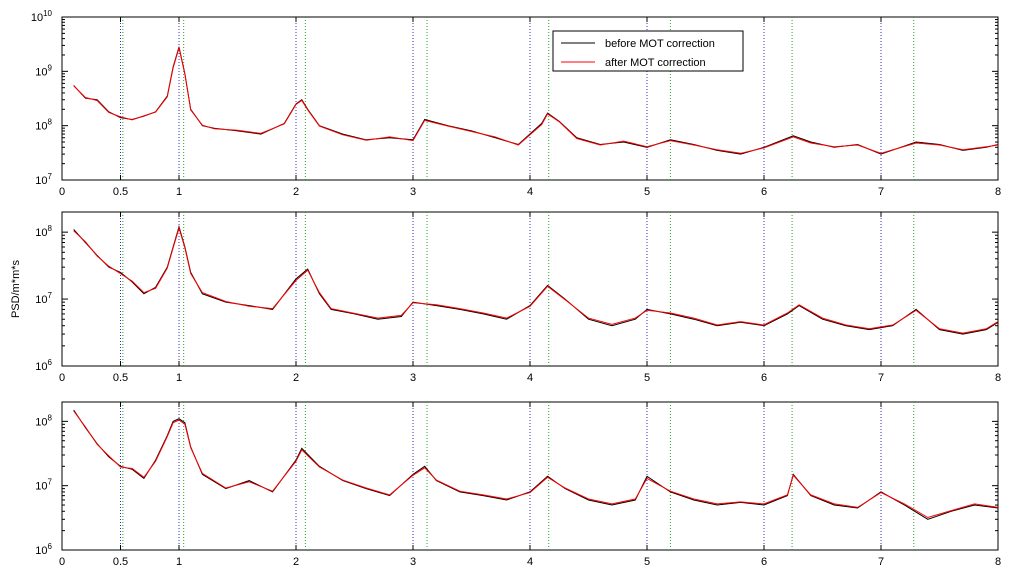 The image size is (1024, 578). I want to click on y-tick-label: 10⁹, so click(43, 70).